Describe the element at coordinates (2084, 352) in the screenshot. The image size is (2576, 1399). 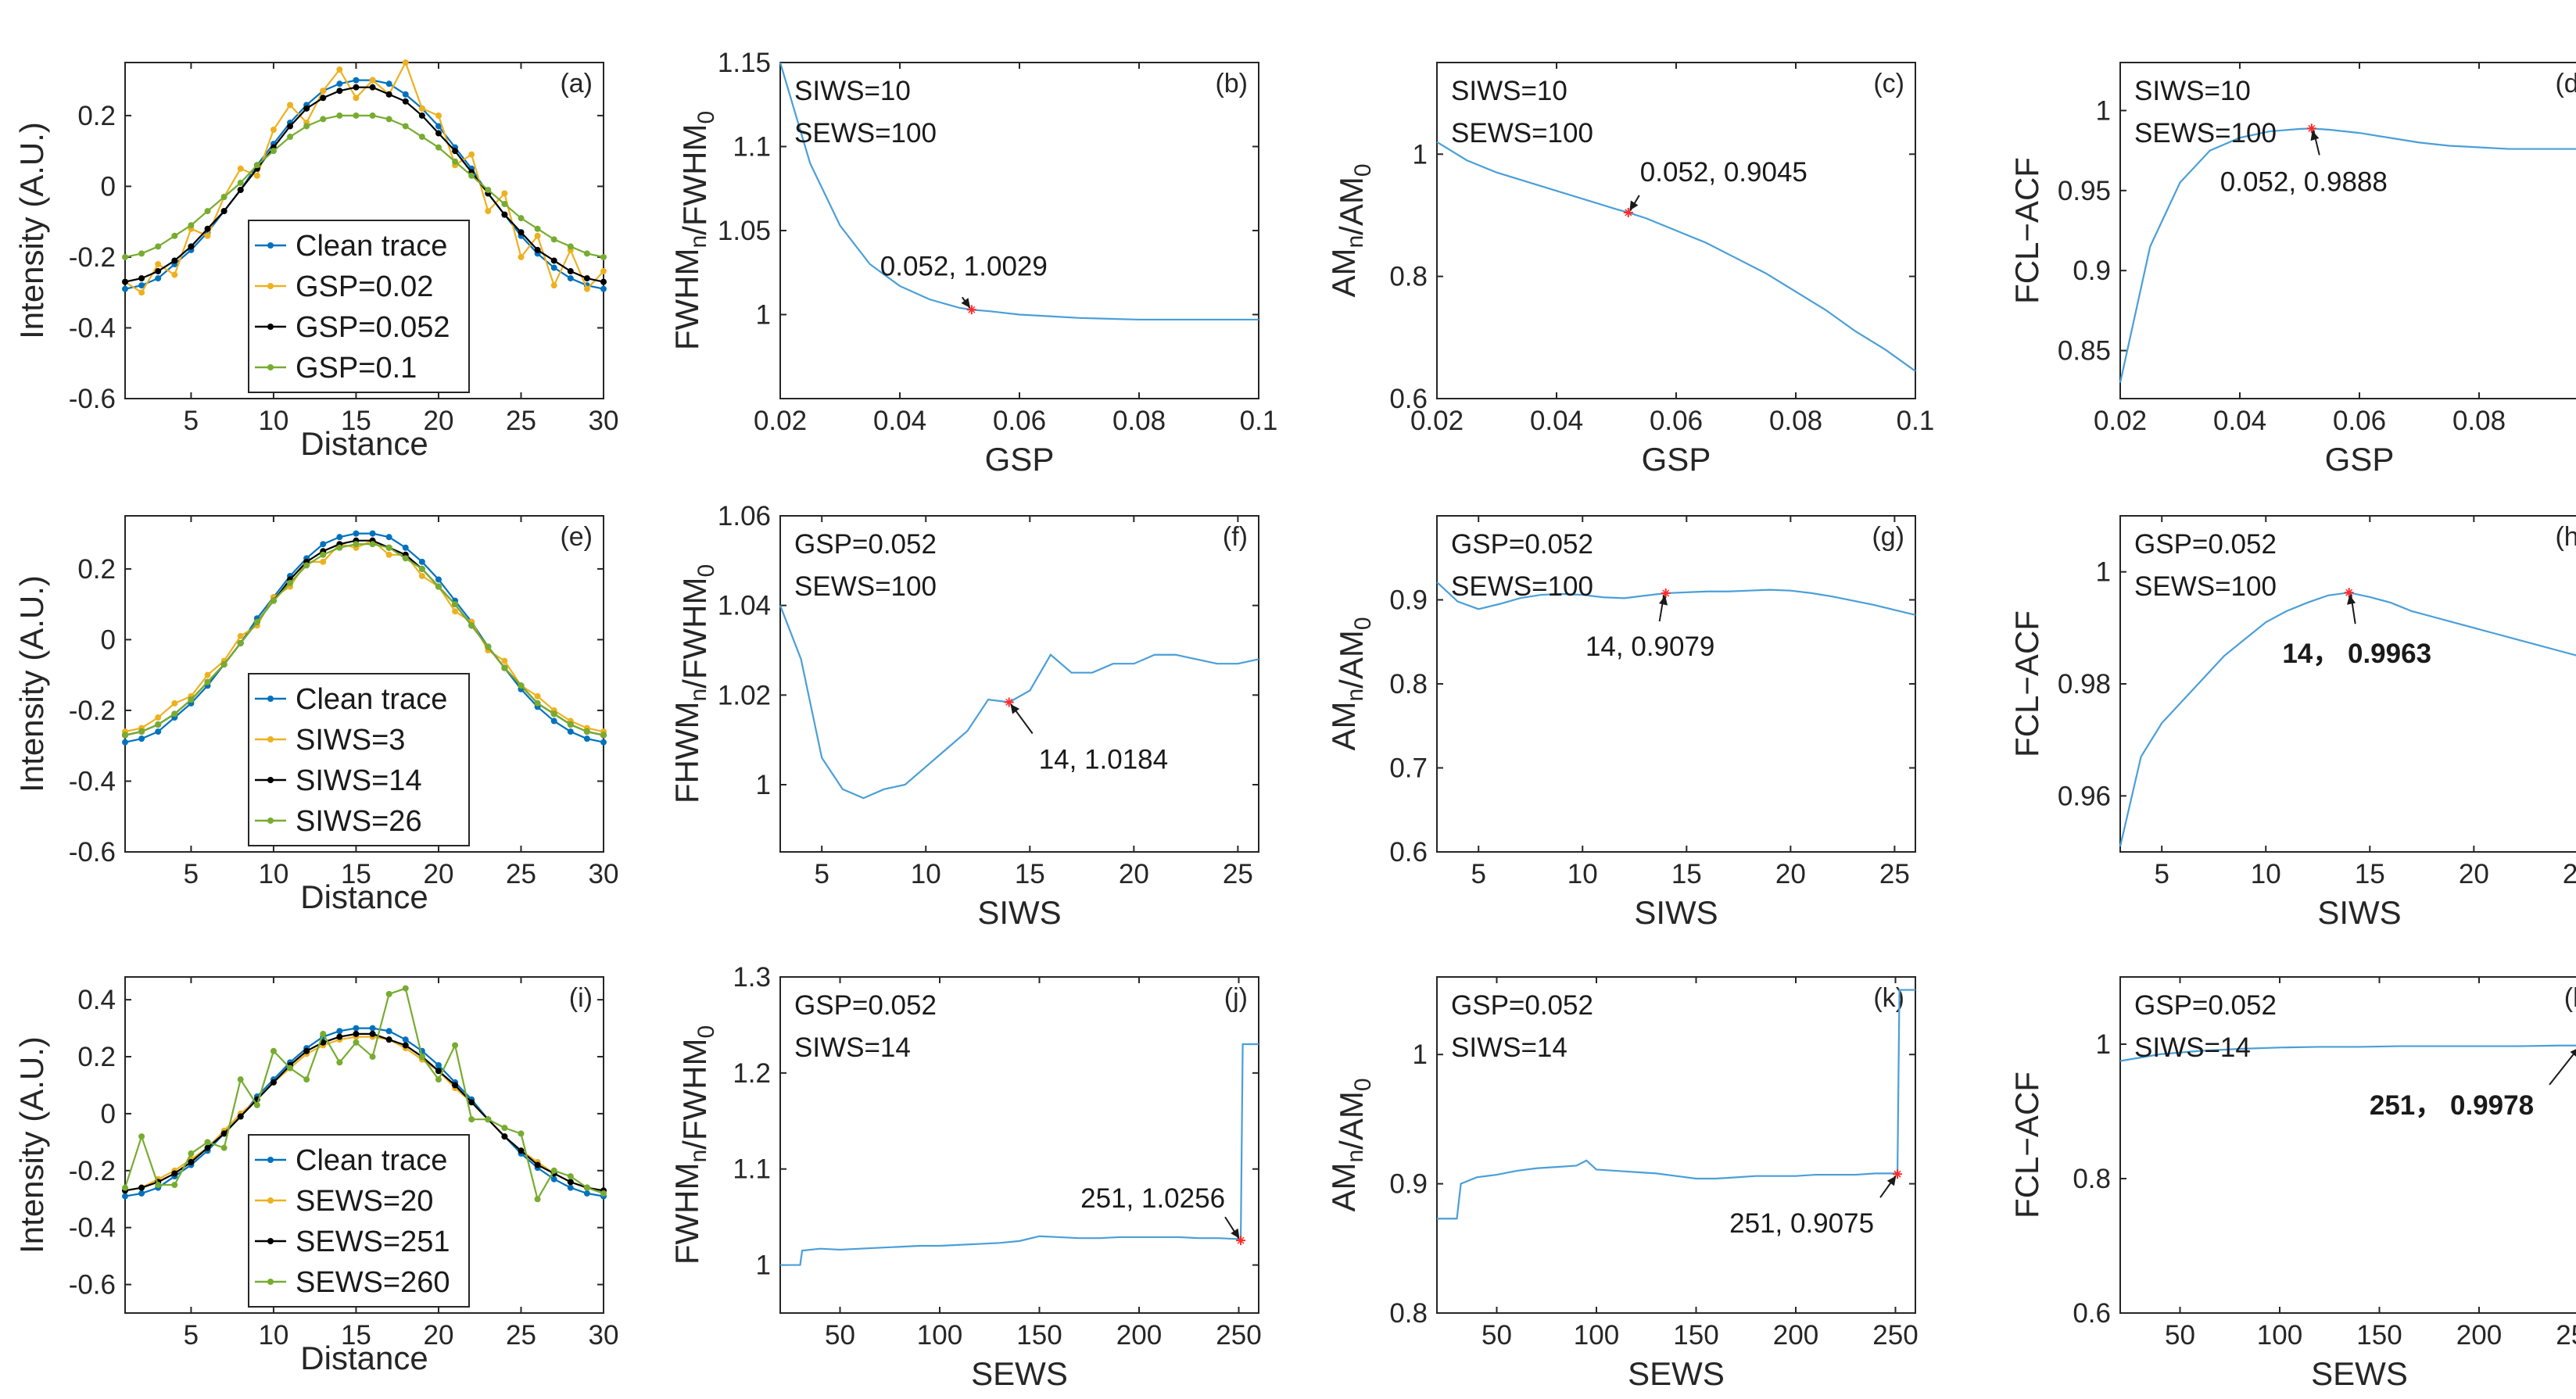
I see `y-tick-label: 0.85` at that location.